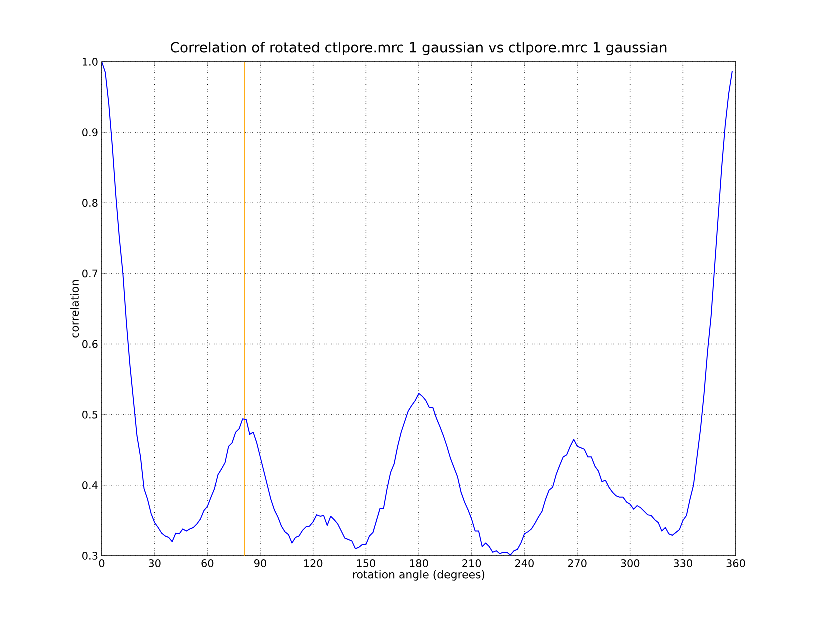  I want to click on x-tick-label: 120, so click(313, 564).